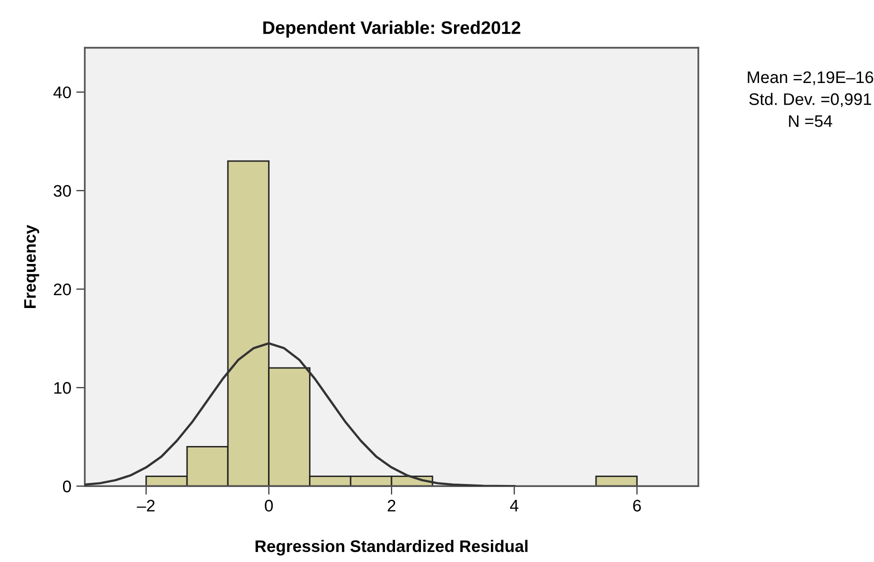 This screenshot has width=874, height=562. What do you see at coordinates (268, 506) in the screenshot?
I see `x-tick-label: 0` at bounding box center [268, 506].